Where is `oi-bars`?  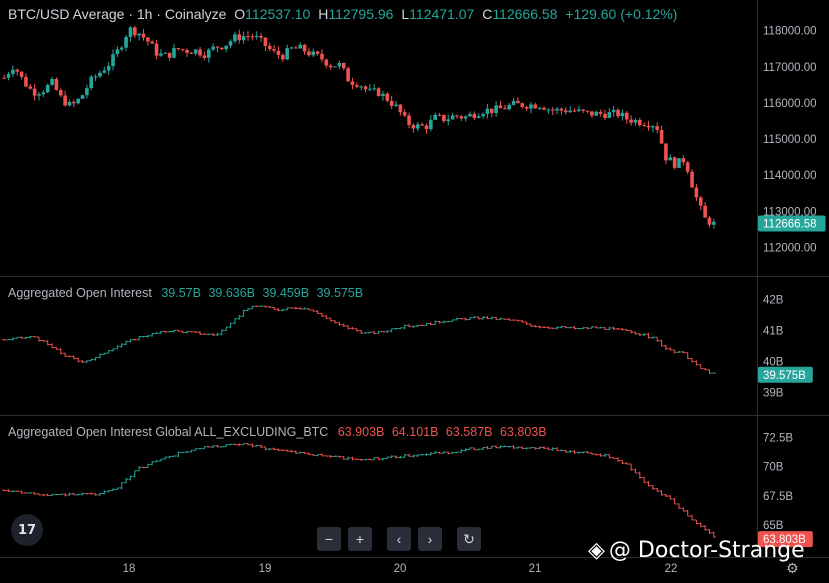 oi-bars is located at coordinates (359, 339).